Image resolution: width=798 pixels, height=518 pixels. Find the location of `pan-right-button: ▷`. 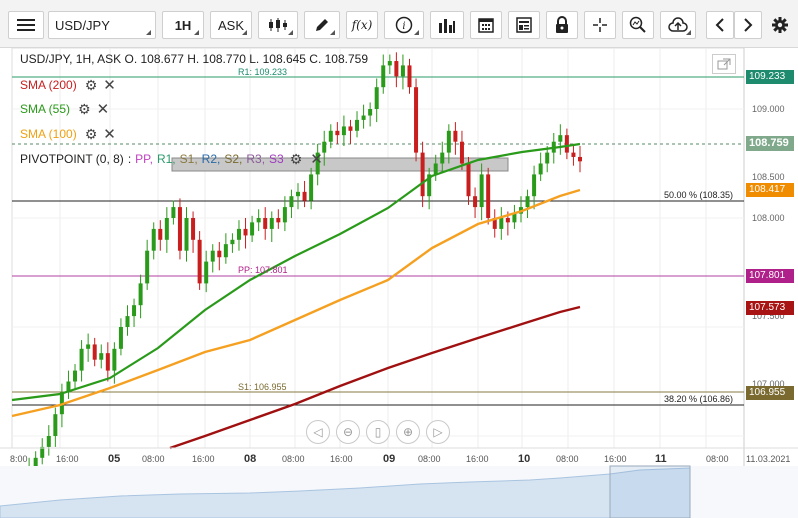

pan-right-button: ▷ is located at coordinates (438, 432).